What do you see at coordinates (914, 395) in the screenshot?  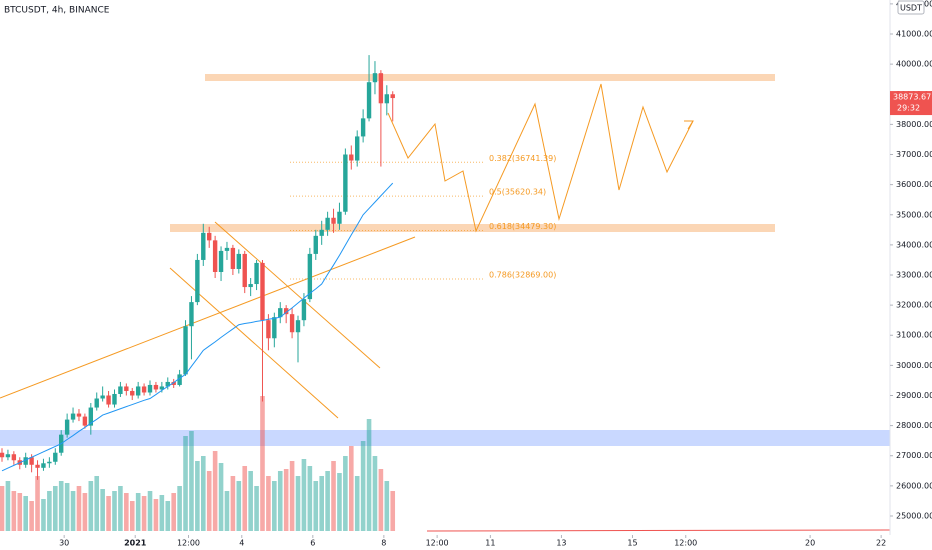 I see `y-tick-label: 29000.00` at bounding box center [914, 395].